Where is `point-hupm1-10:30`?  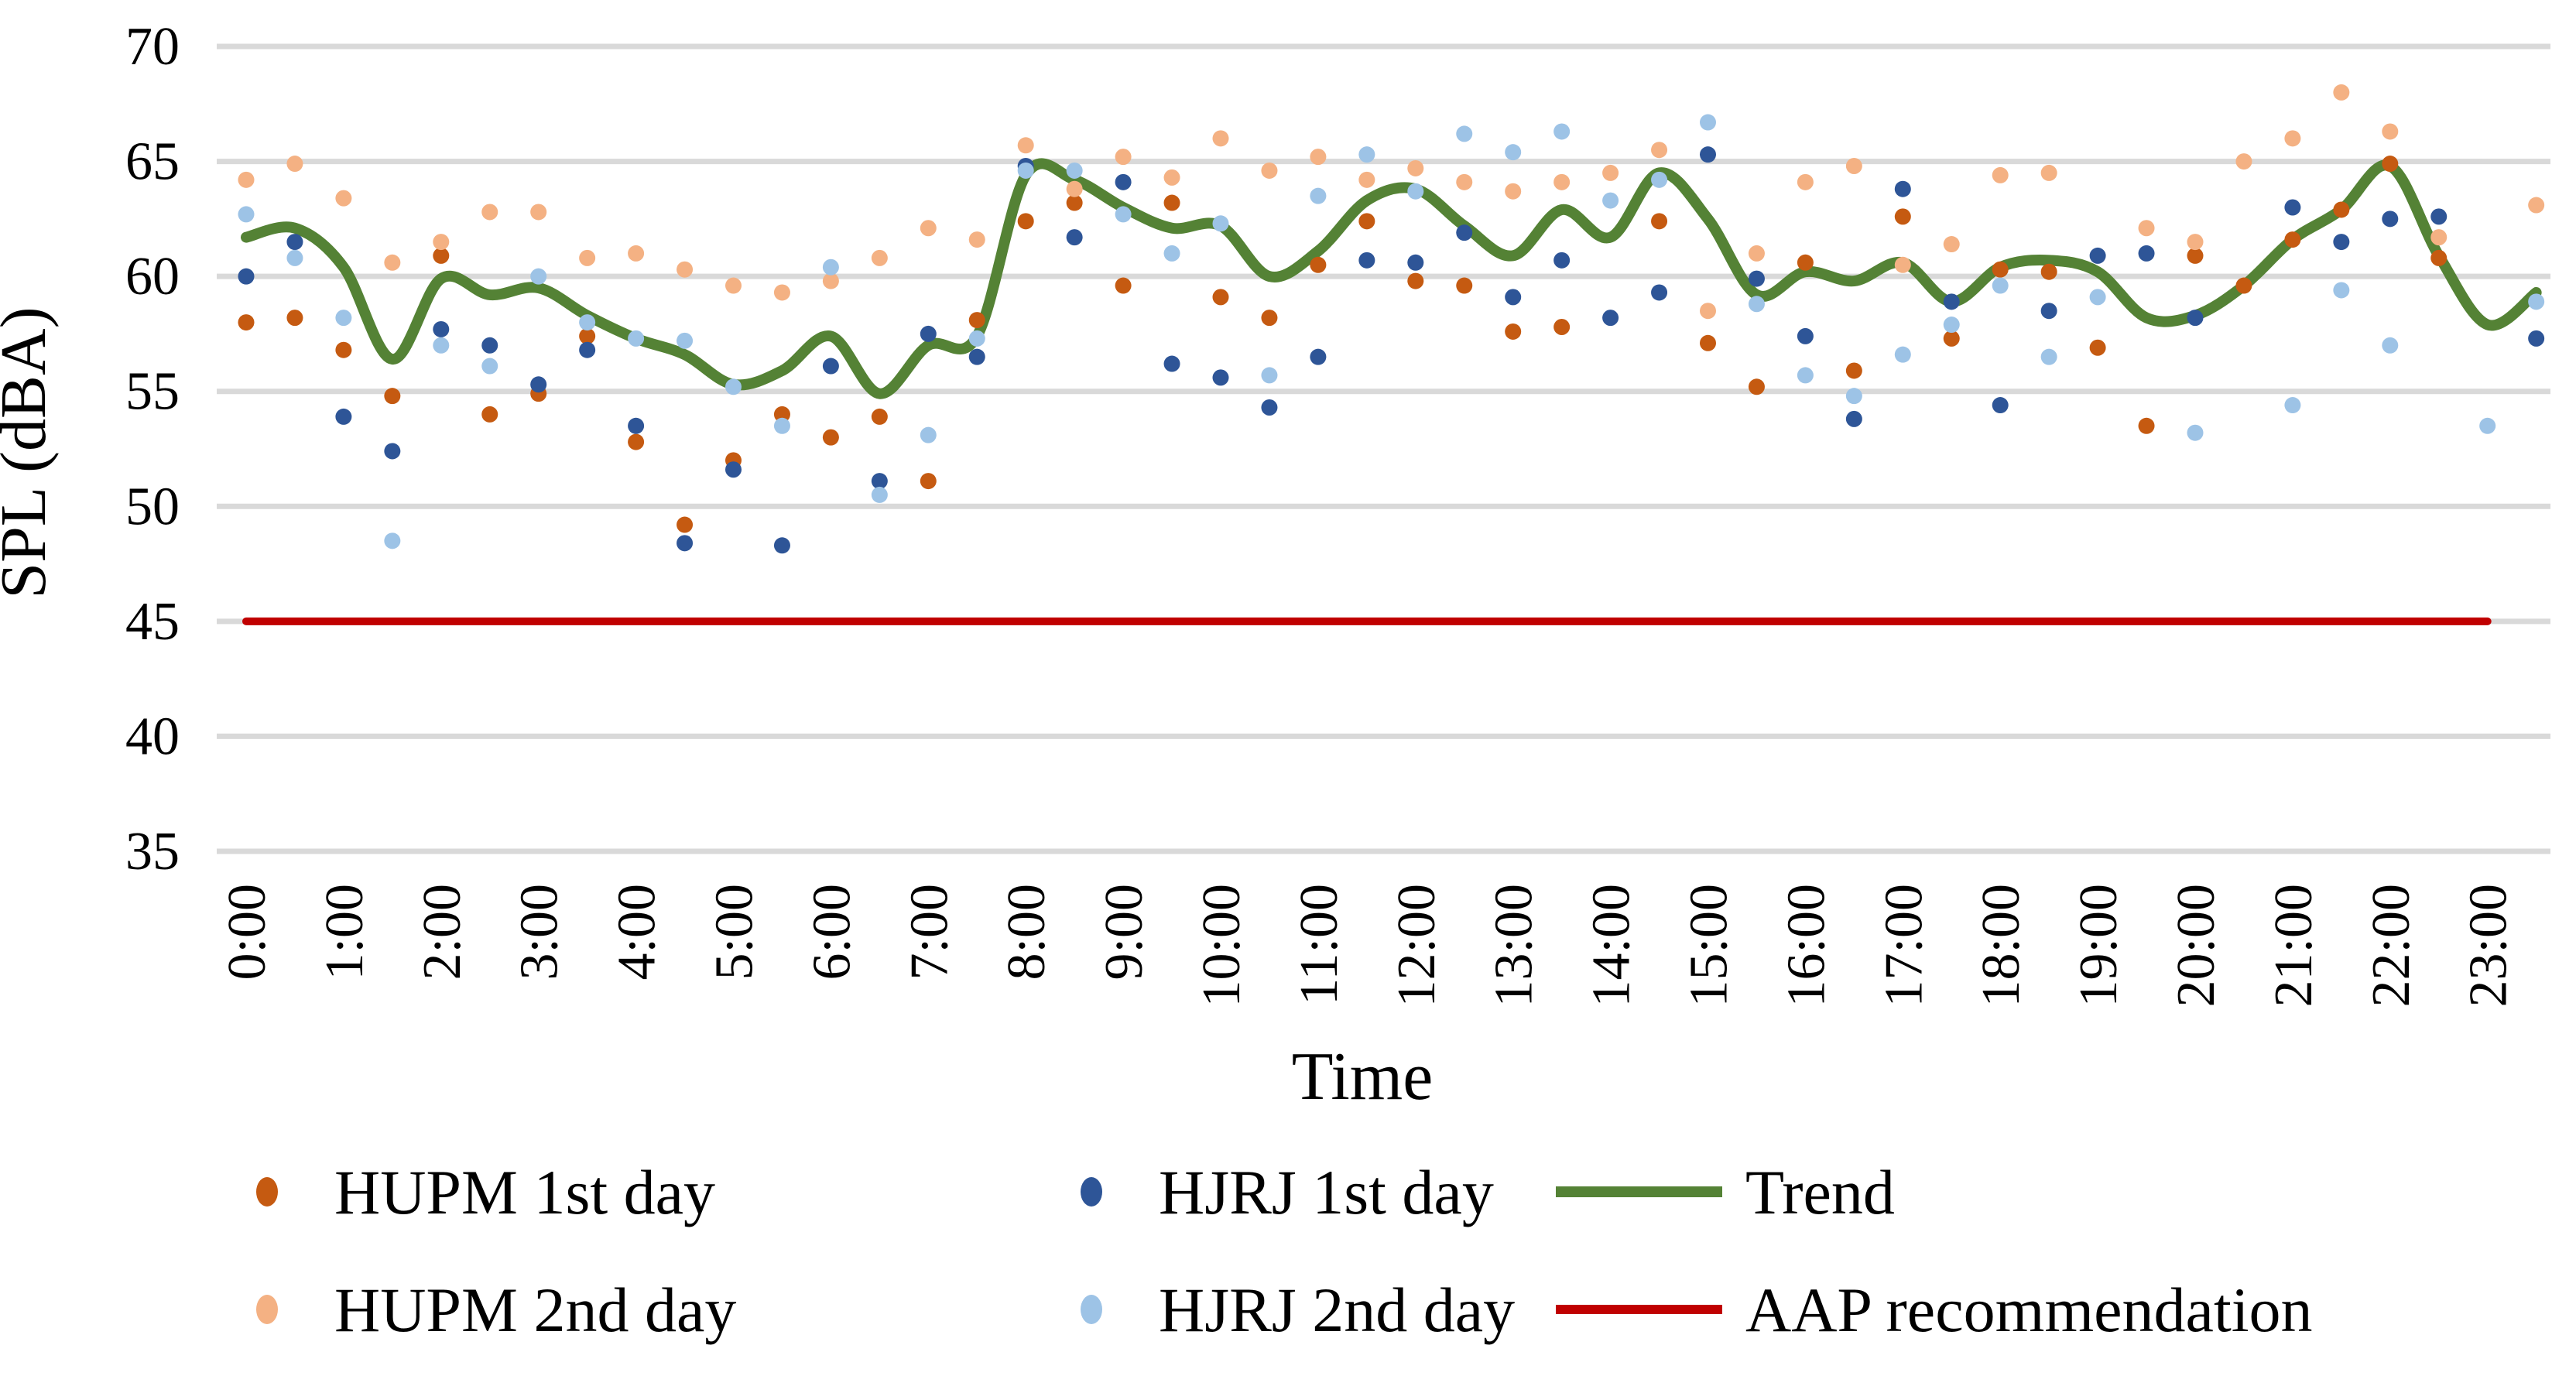
point-hupm1-10:30 is located at coordinates (1269, 318).